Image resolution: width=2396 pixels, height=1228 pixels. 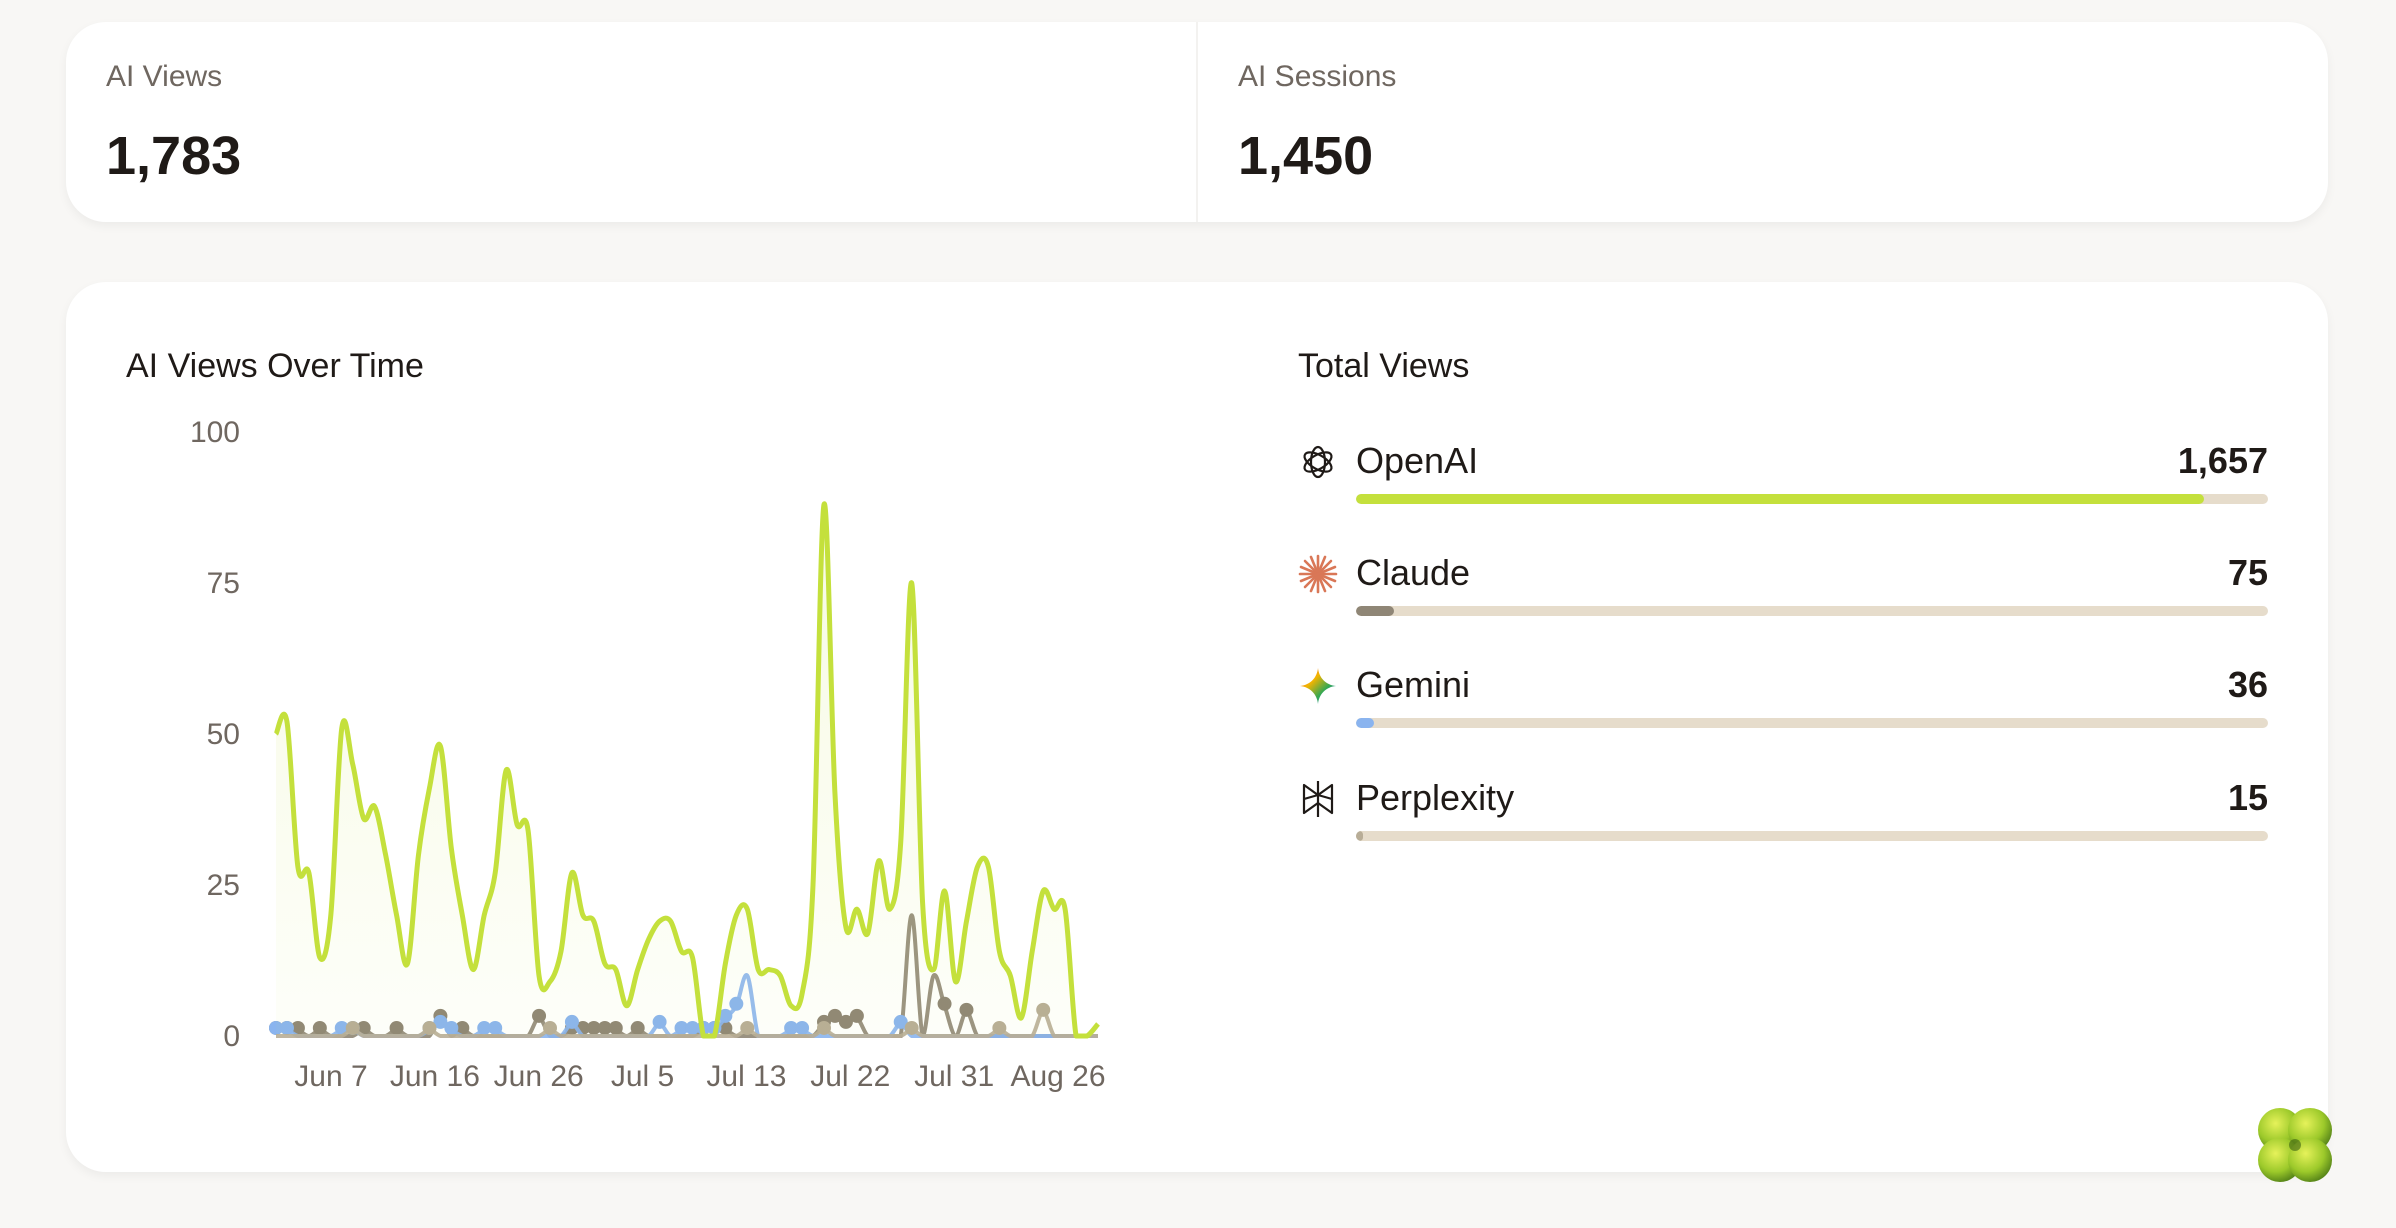 What do you see at coordinates (330, 1076) in the screenshot?
I see `x-tick-label: Jun 7` at bounding box center [330, 1076].